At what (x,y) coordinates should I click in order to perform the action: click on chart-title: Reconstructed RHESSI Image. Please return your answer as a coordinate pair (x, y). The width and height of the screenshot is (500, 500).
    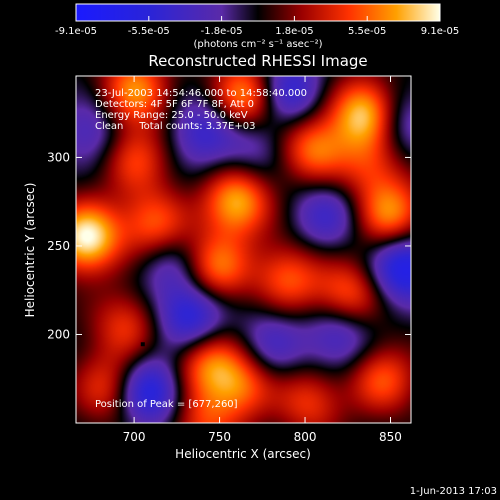
    Looking at the image, I should click on (257, 61).